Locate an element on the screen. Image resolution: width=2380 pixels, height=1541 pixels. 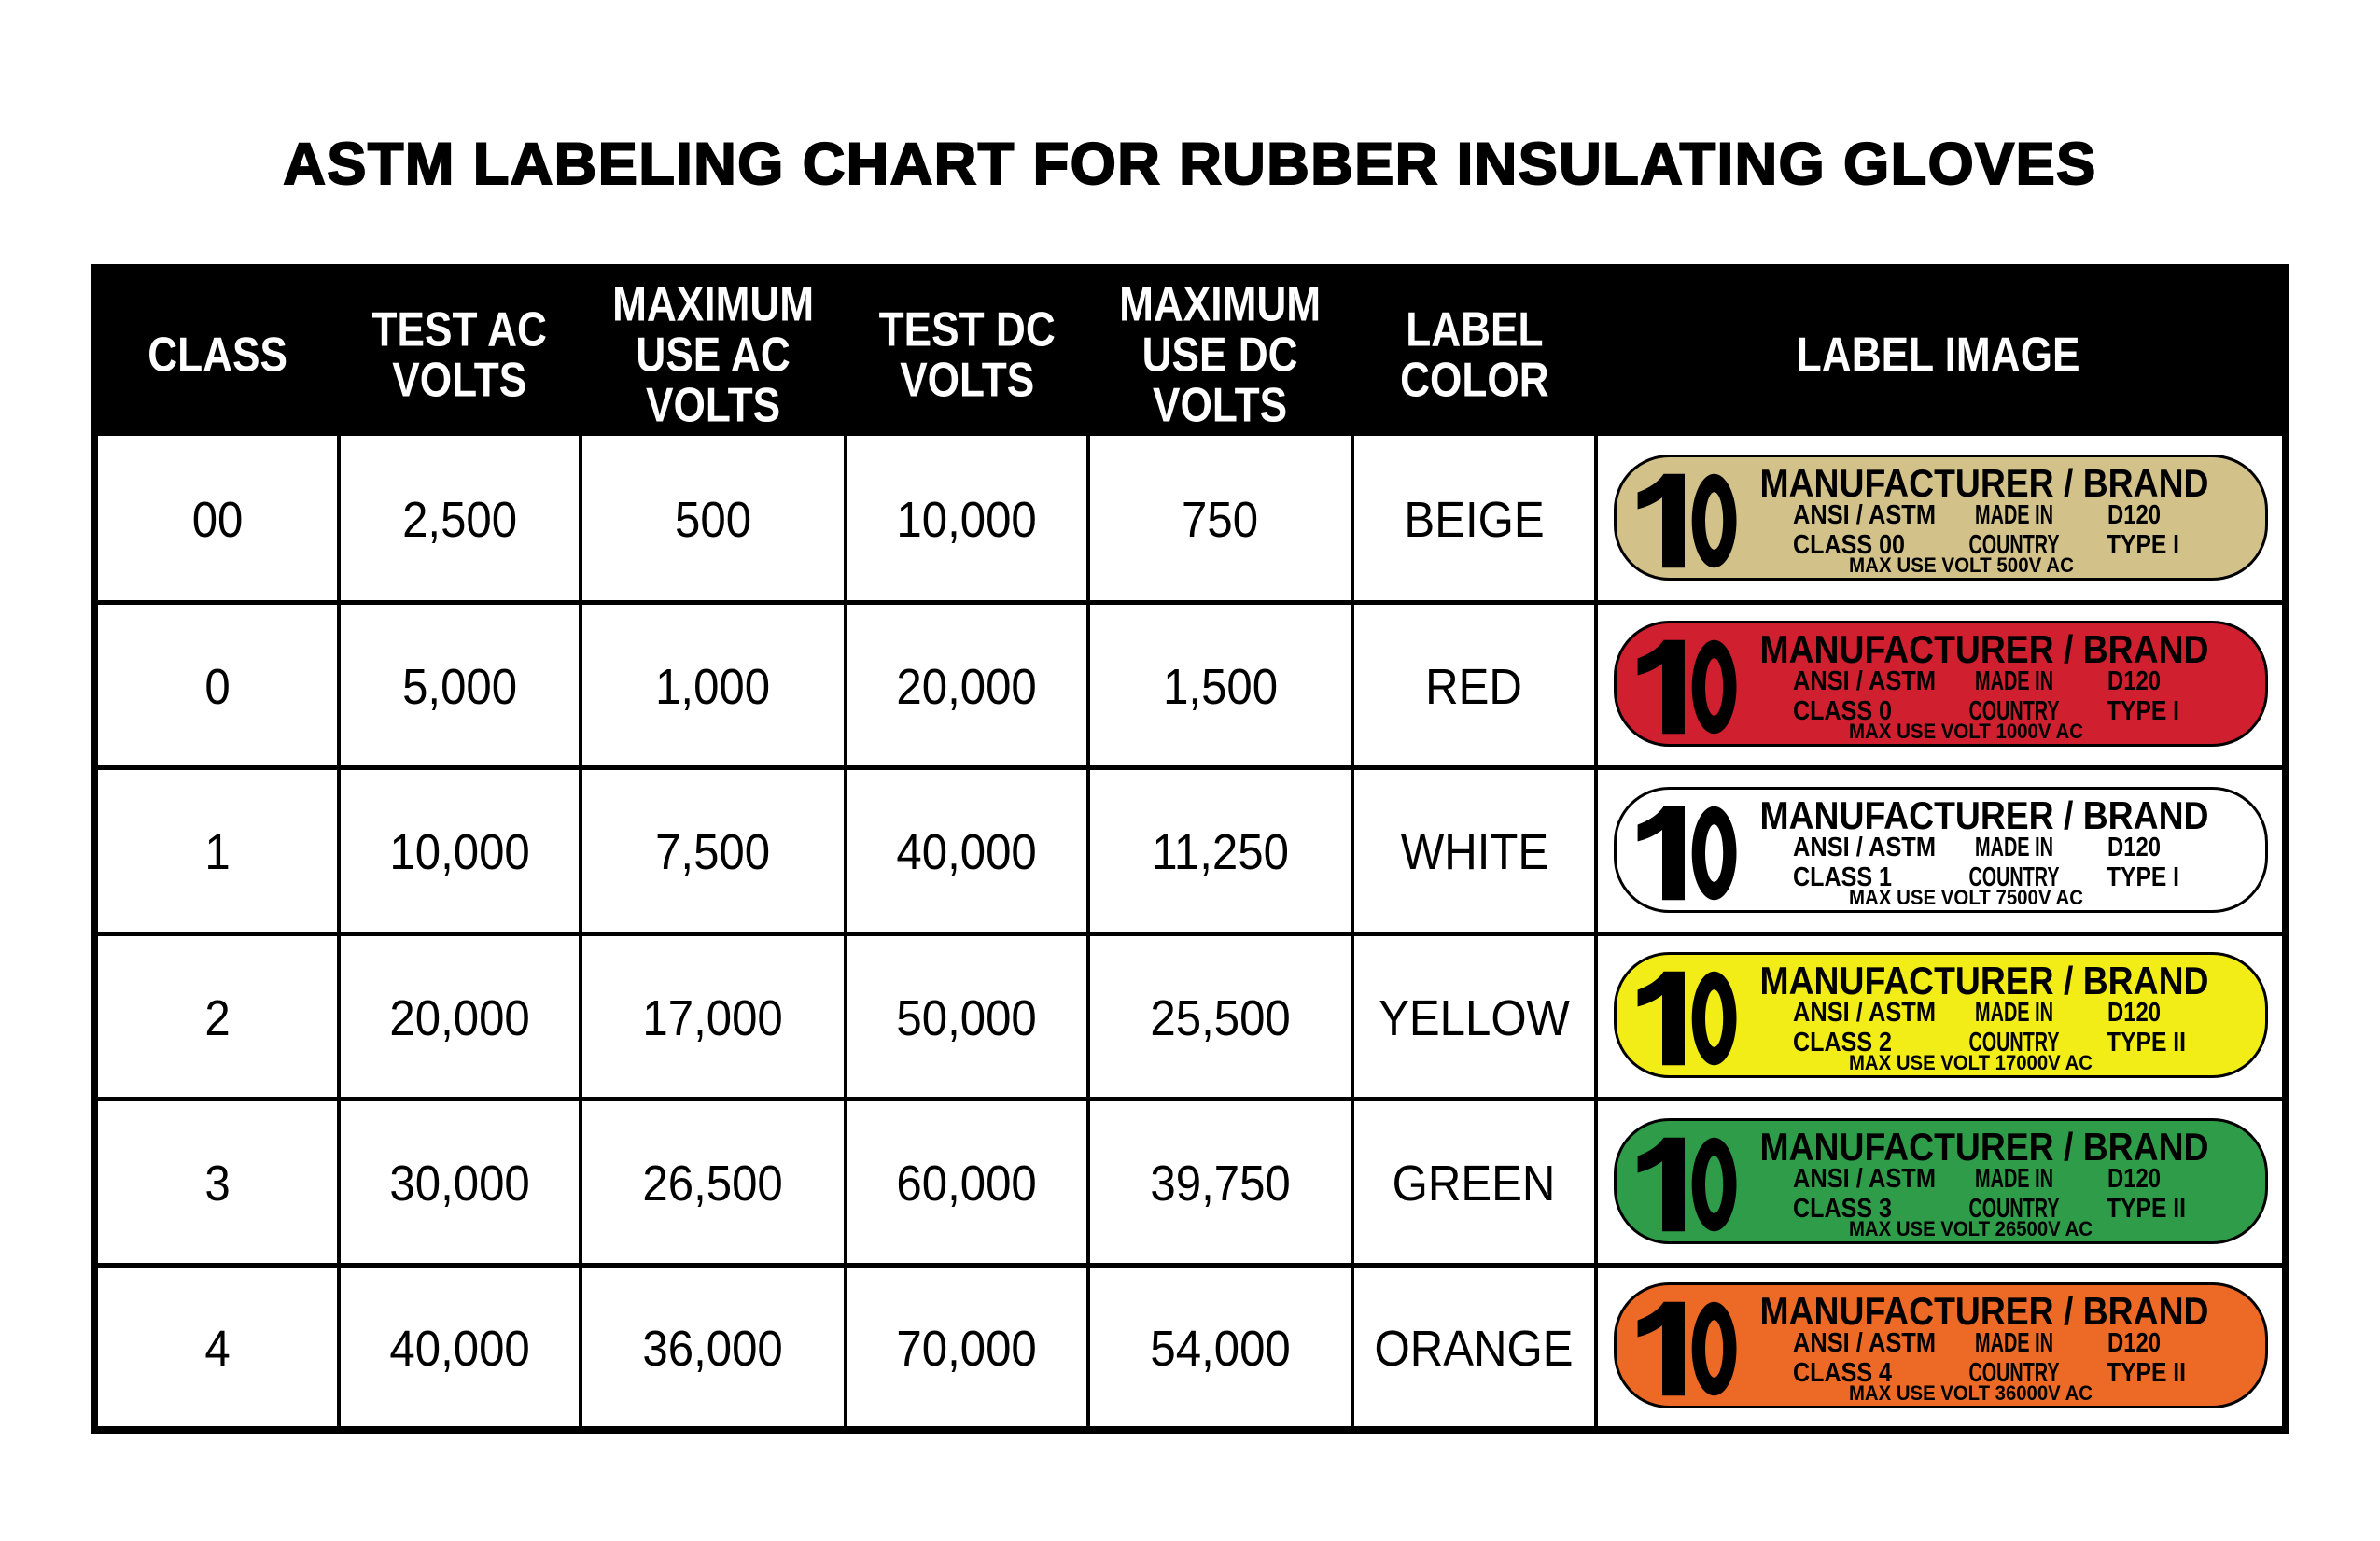
svg-text: CLASS 3 is located at coordinates (1842, 1209).